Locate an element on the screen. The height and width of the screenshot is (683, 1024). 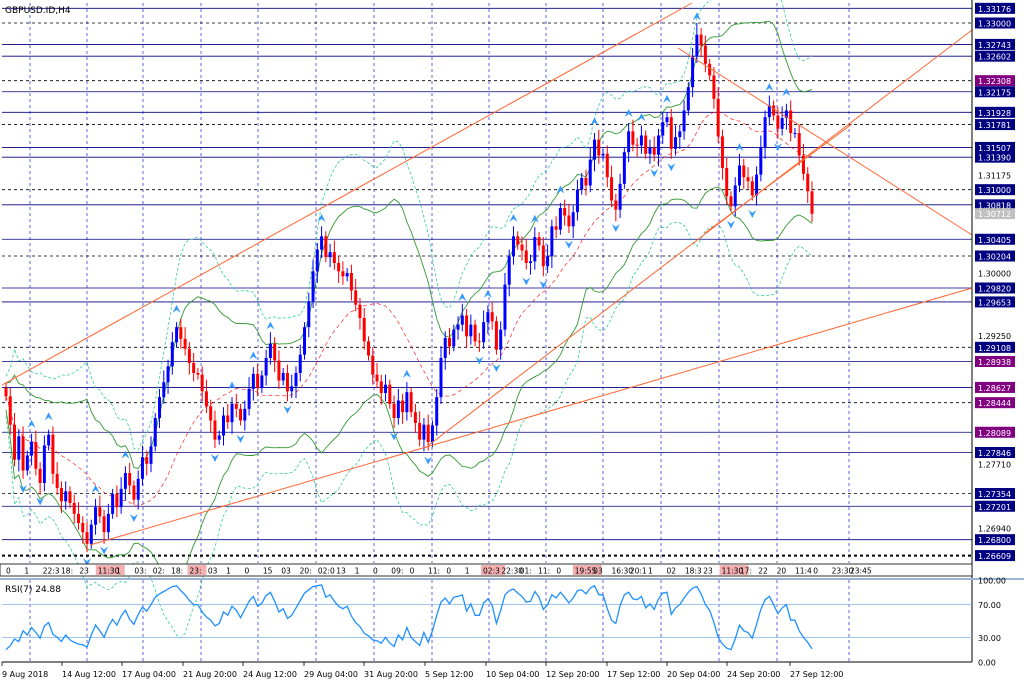
session-highlight is located at coordinates (493, 570).